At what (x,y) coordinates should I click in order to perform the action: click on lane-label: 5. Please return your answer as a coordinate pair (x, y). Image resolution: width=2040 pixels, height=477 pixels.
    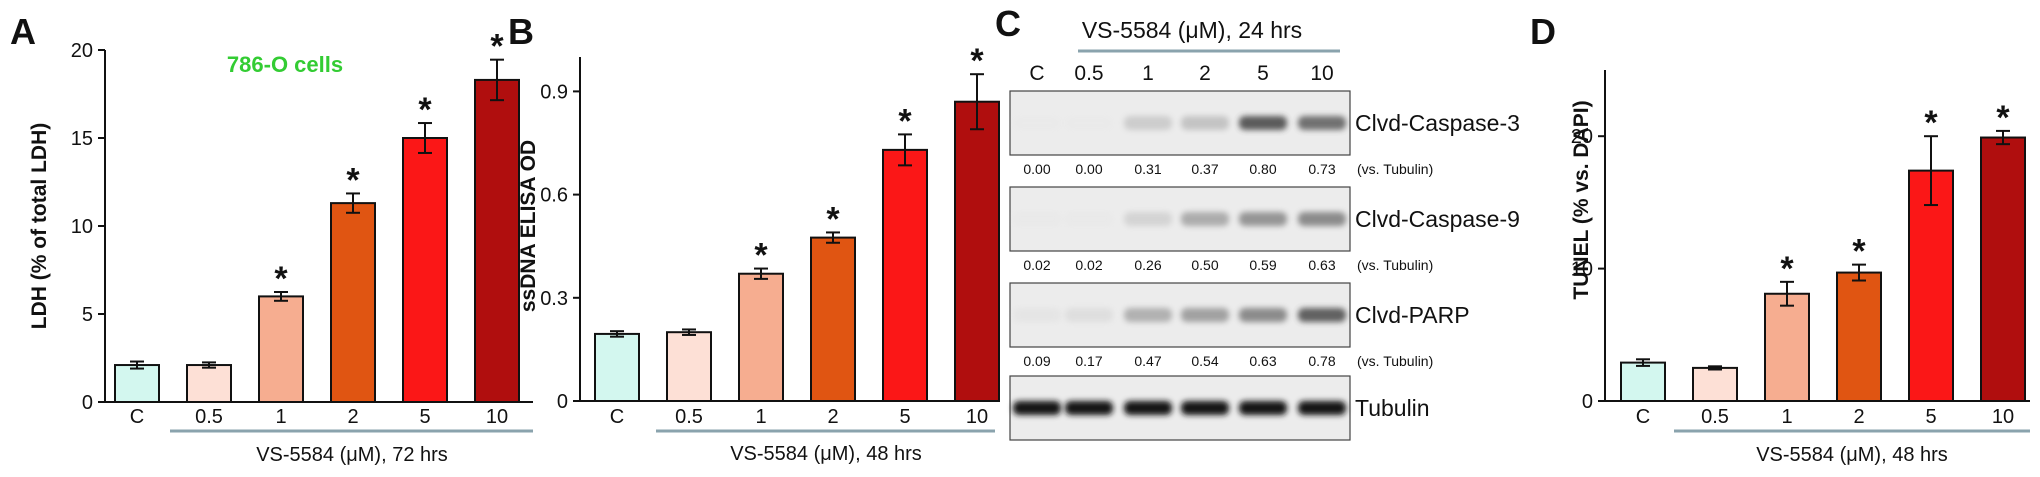
    Looking at the image, I should click on (1263, 73).